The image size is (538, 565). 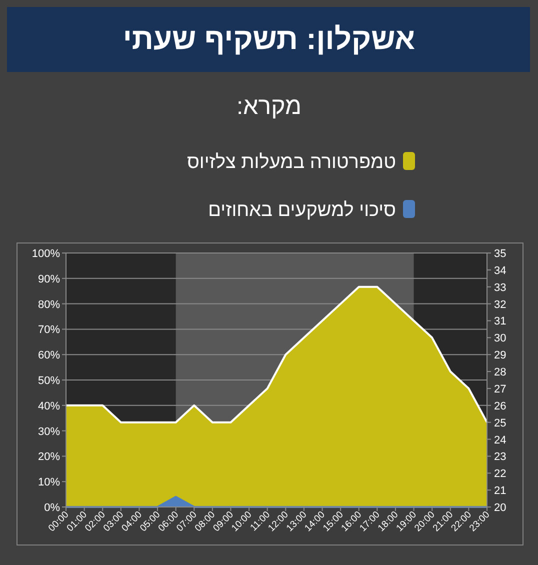 What do you see at coordinates (49, 432) in the screenshot?
I see `y-tick-label: 30%` at bounding box center [49, 432].